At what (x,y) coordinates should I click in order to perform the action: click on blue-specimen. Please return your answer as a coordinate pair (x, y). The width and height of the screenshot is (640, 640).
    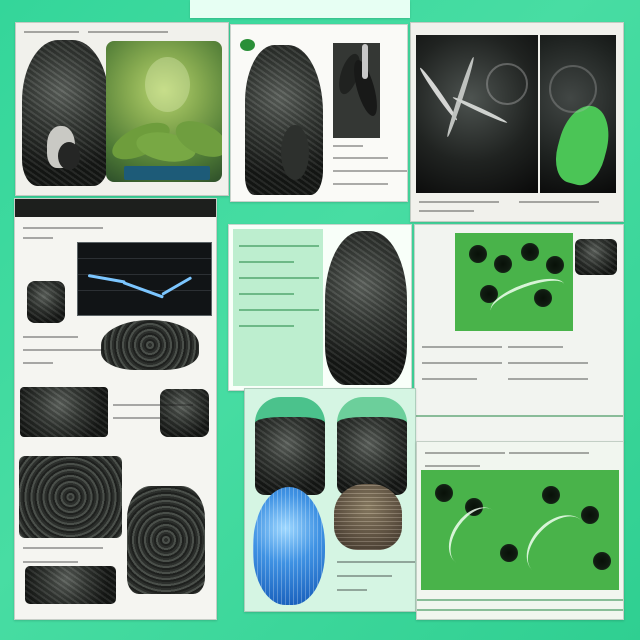
    Looking at the image, I should click on (289, 546).